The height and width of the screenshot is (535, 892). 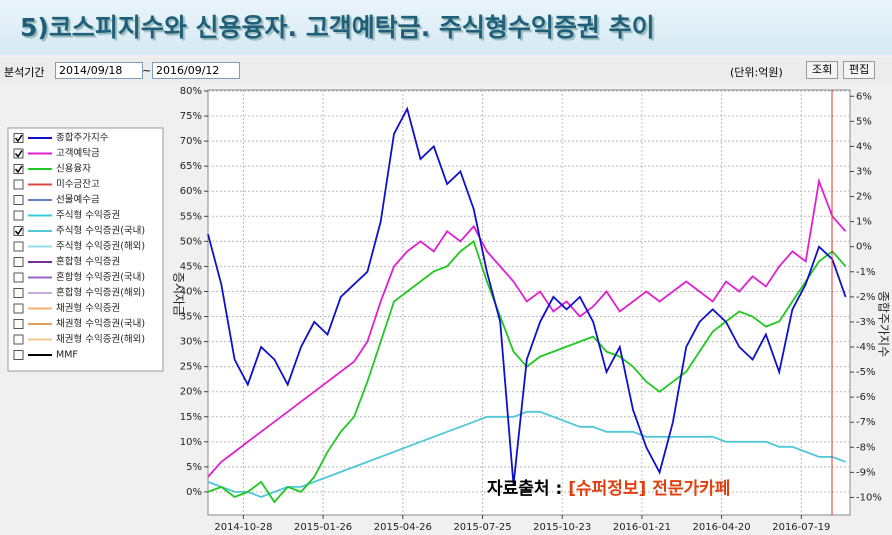 I want to click on x-tick-label: 2014-10-28, so click(x=243, y=527).